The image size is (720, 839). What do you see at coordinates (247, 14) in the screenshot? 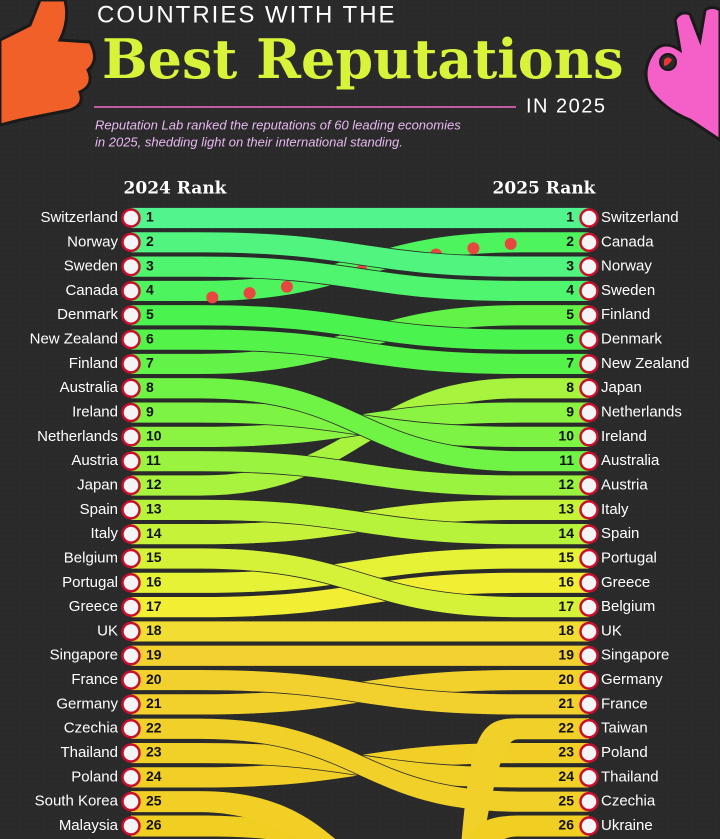
I see `kicker: COUNTRIES WITH THE` at bounding box center [247, 14].